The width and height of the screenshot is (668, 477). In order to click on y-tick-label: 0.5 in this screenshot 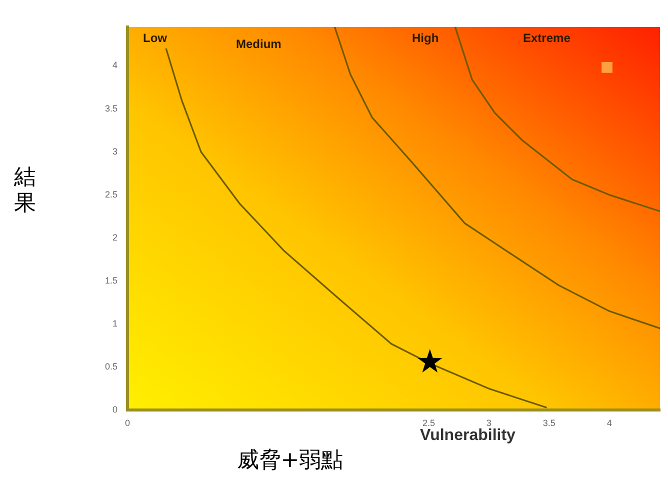, I will do `click(111, 367)`.